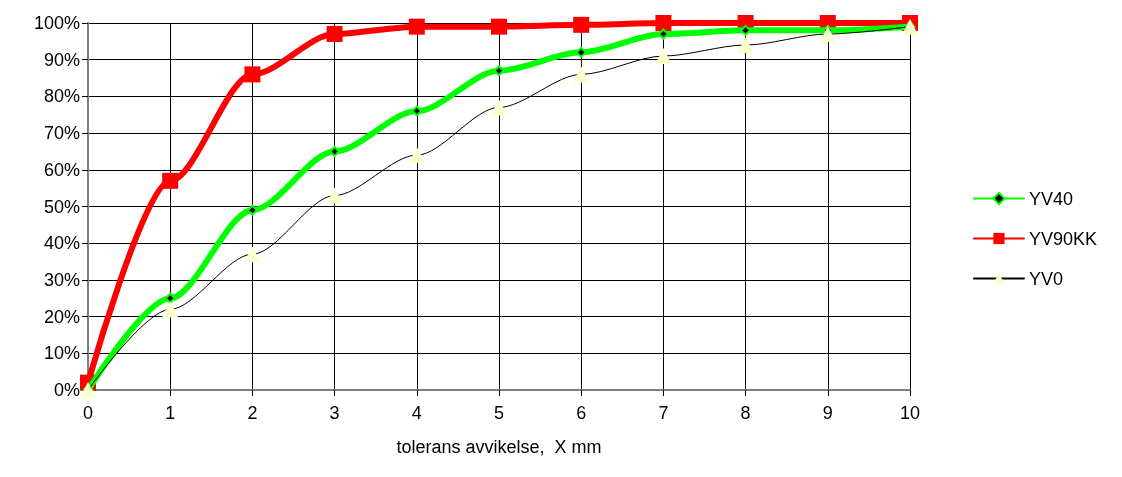 Image resolution: width=1122 pixels, height=477 pixels. I want to click on x-tick-label: 8, so click(745, 413).